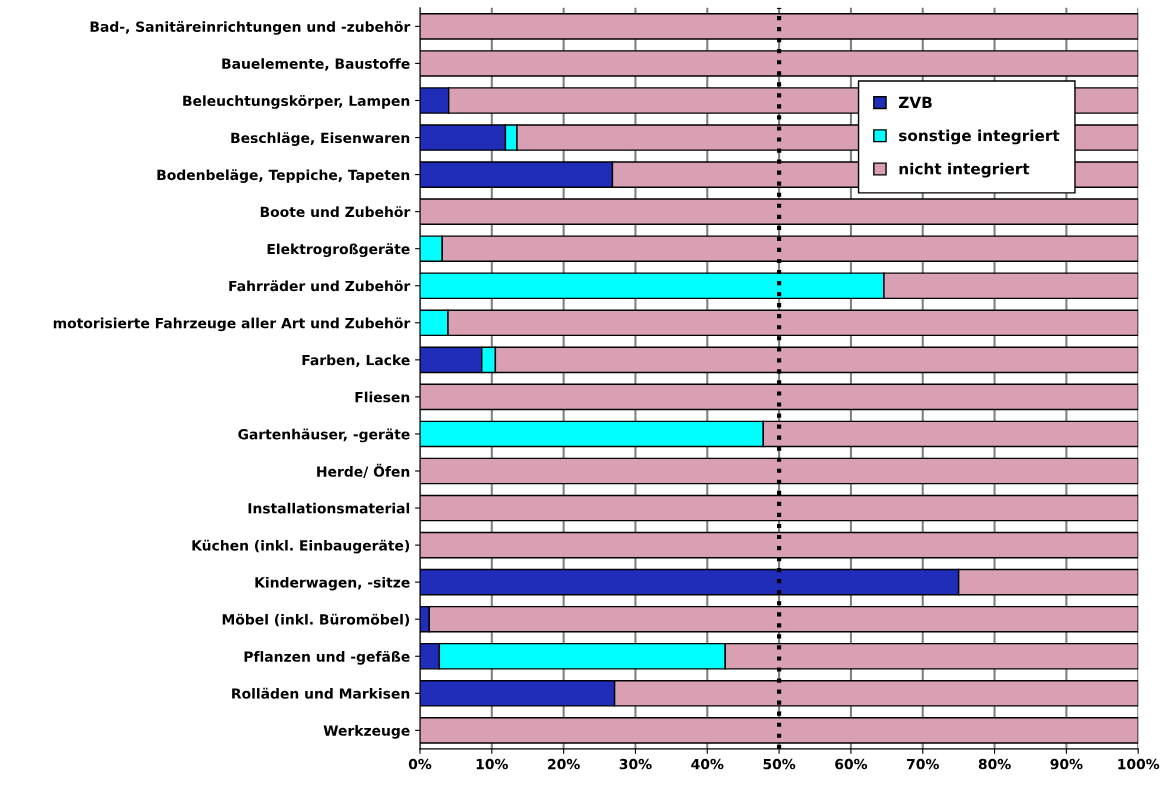  I want to click on y-tick-label: Herde/ Öfen, so click(363, 470).